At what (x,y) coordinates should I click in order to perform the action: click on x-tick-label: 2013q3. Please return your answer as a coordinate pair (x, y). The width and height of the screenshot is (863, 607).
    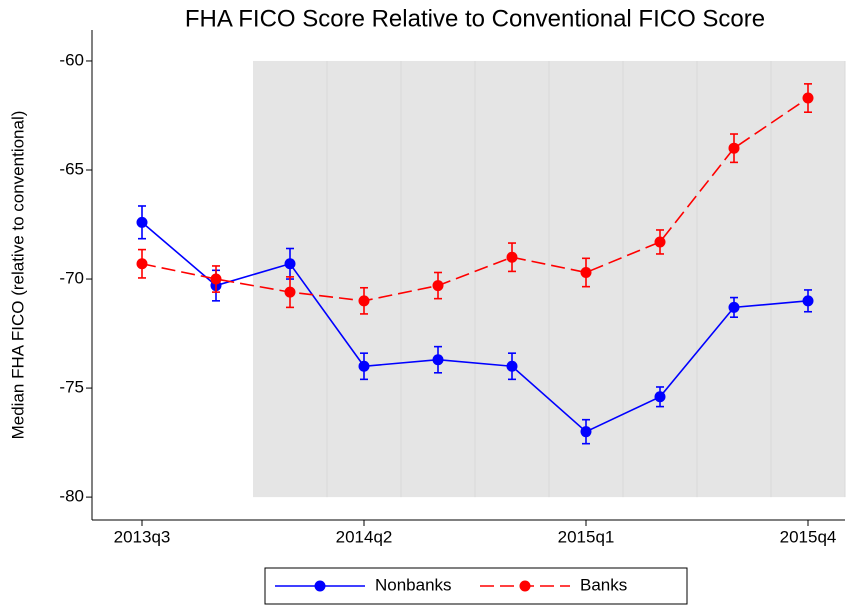
    Looking at the image, I should click on (142, 536).